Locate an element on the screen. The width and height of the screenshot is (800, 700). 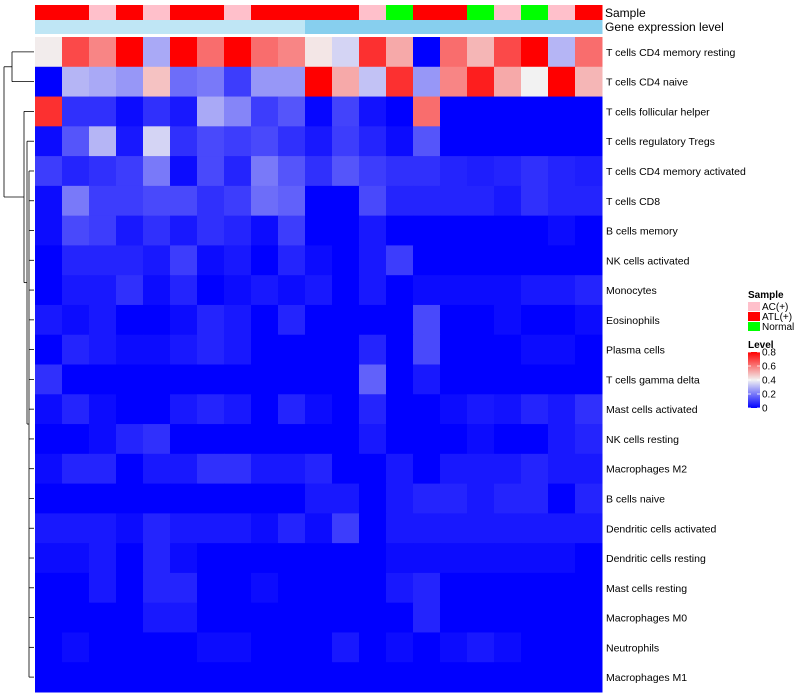
row-dendrogram is located at coordinates (18, 364).